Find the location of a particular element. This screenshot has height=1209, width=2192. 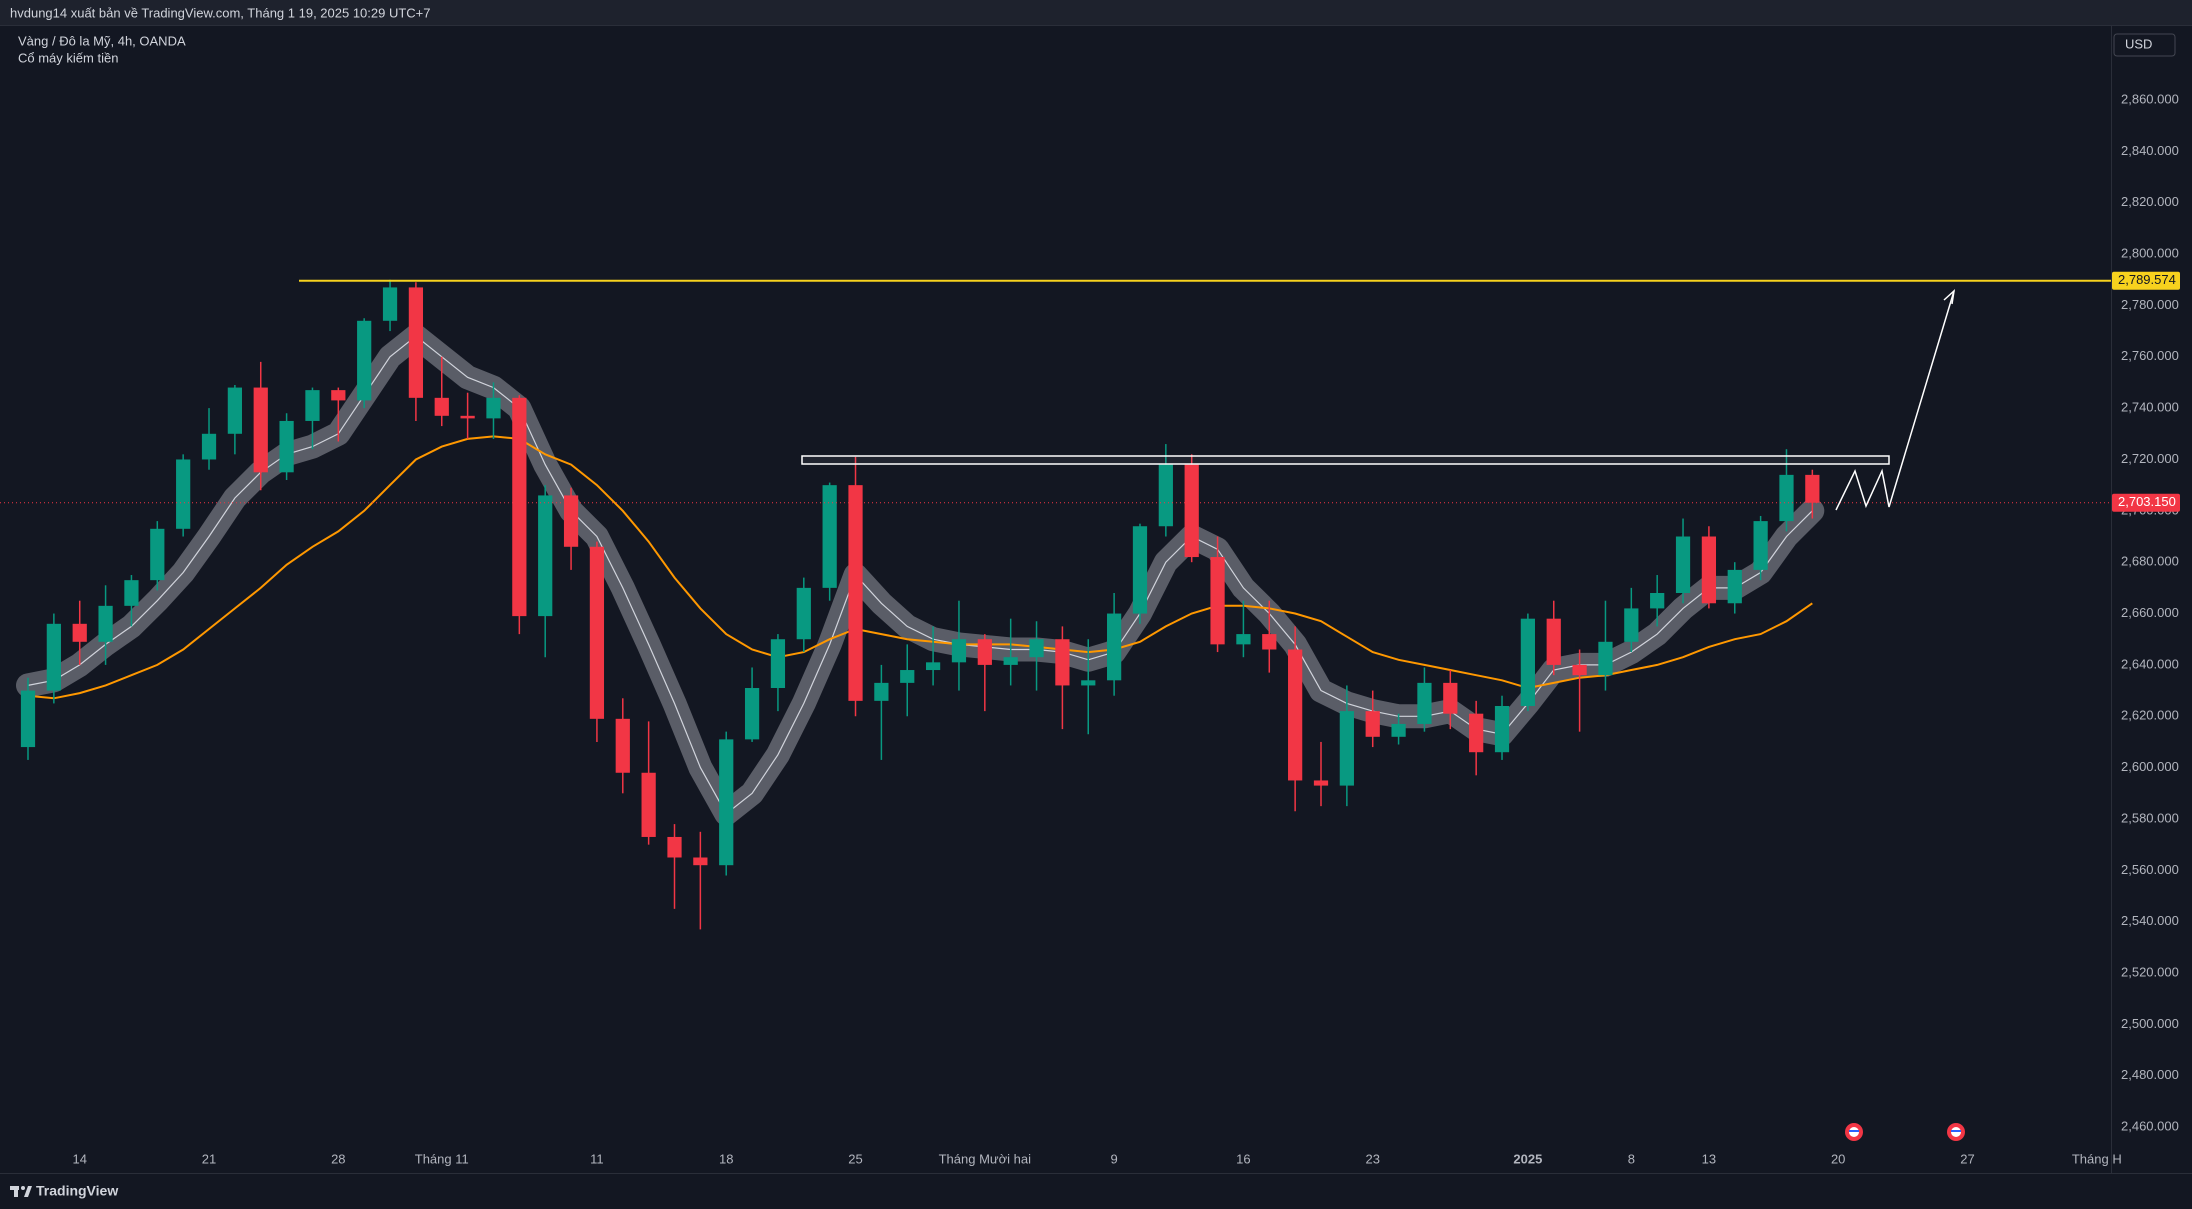

x-tick-label: 14 is located at coordinates (79, 1158).